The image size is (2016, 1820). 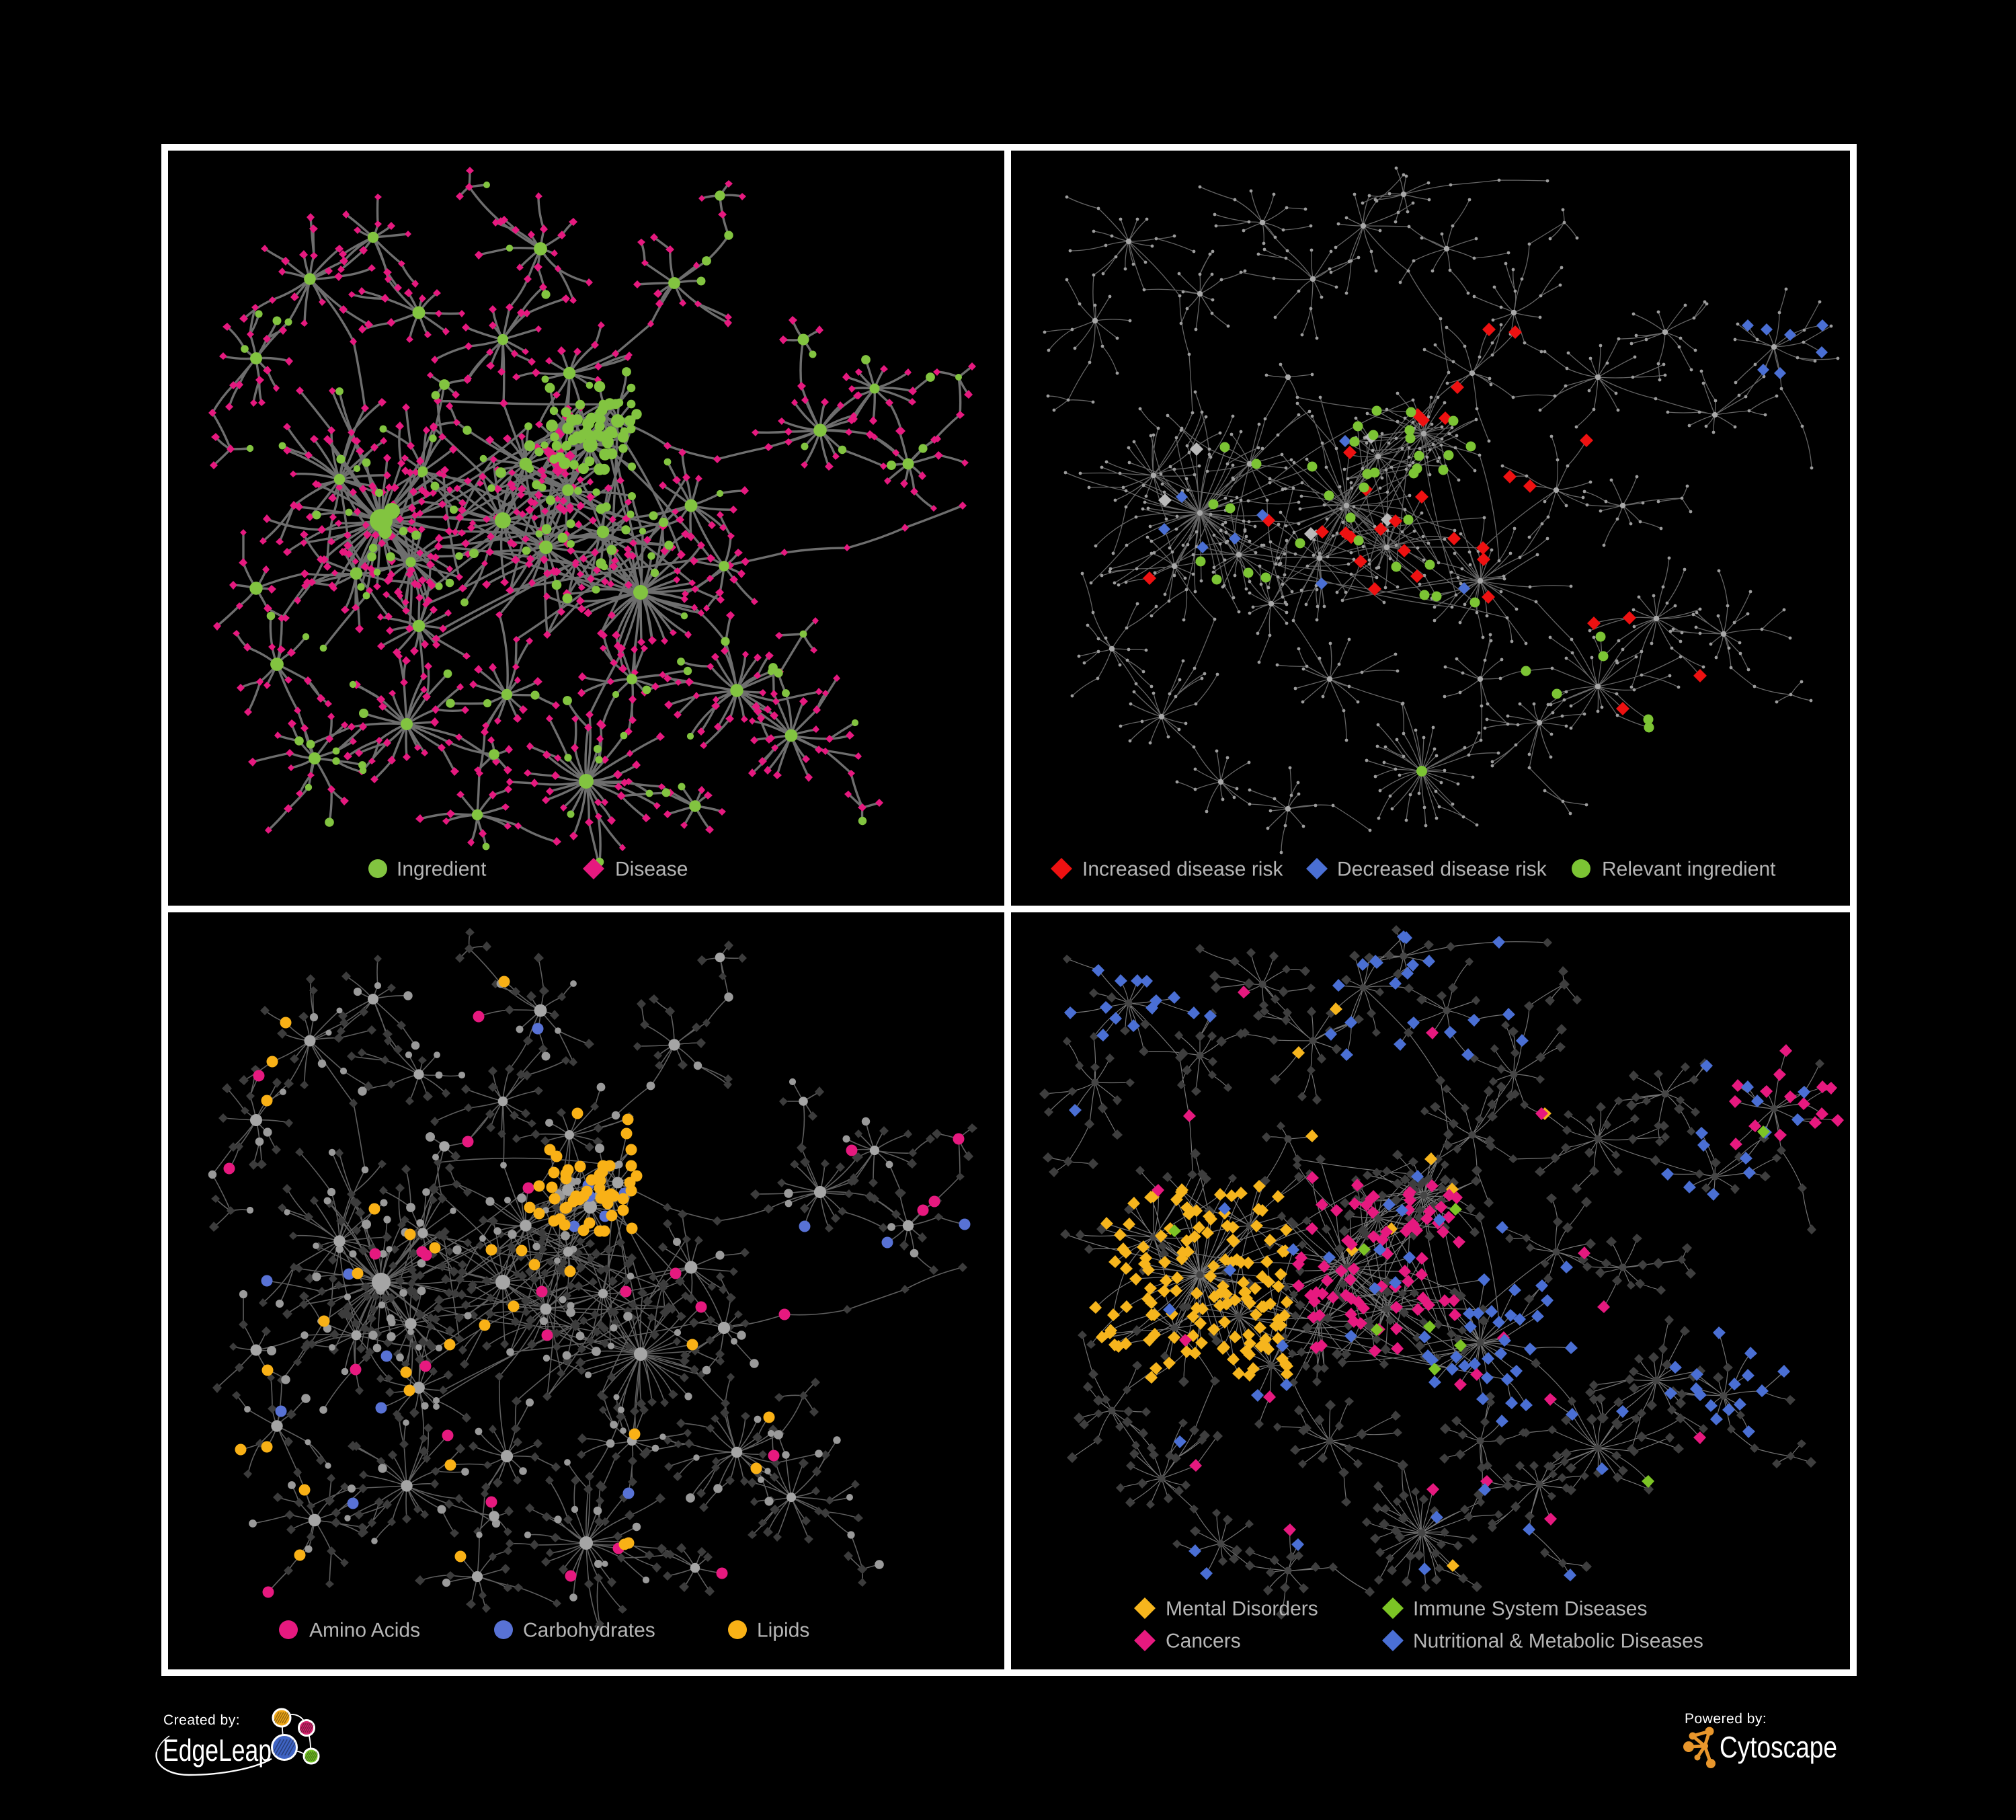 What do you see at coordinates (201, 1720) in the screenshot?
I see `svg-text: Created by:` at bounding box center [201, 1720].